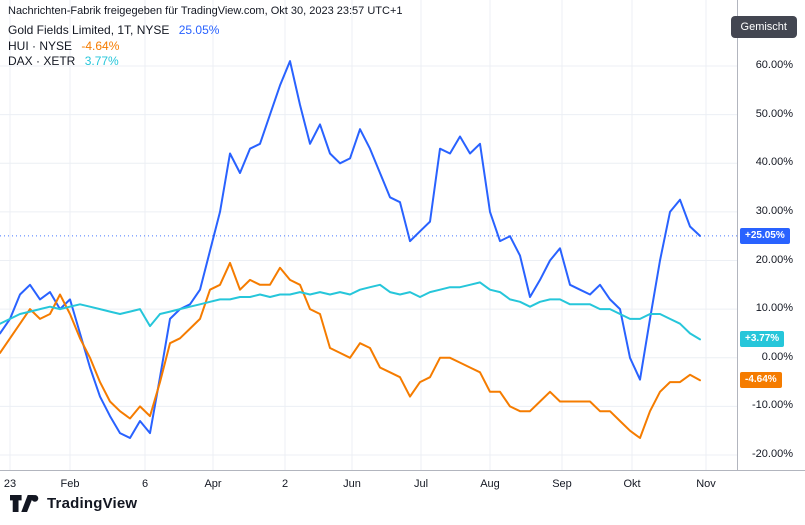 The image size is (805, 525). What do you see at coordinates (421, 484) in the screenshot?
I see `time-axis-label: Jul` at bounding box center [421, 484].